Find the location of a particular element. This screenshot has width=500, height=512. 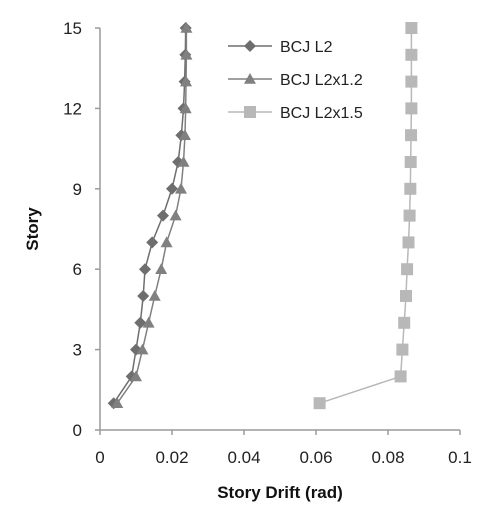

y-tick-label: 6 is located at coordinates (77, 269).